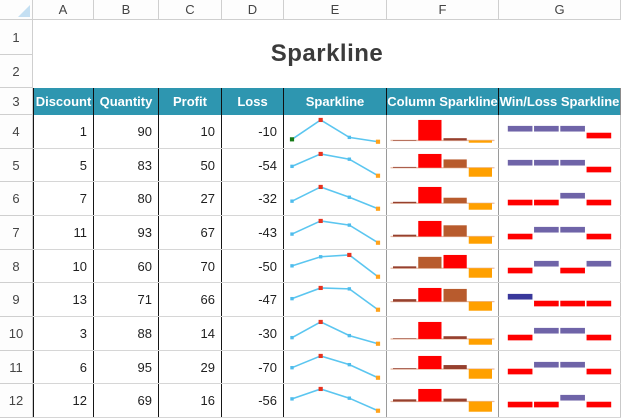 The image size is (621, 418). Describe the element at coordinates (253, 101) in the screenshot. I see `table-header-cell: Loss` at that location.